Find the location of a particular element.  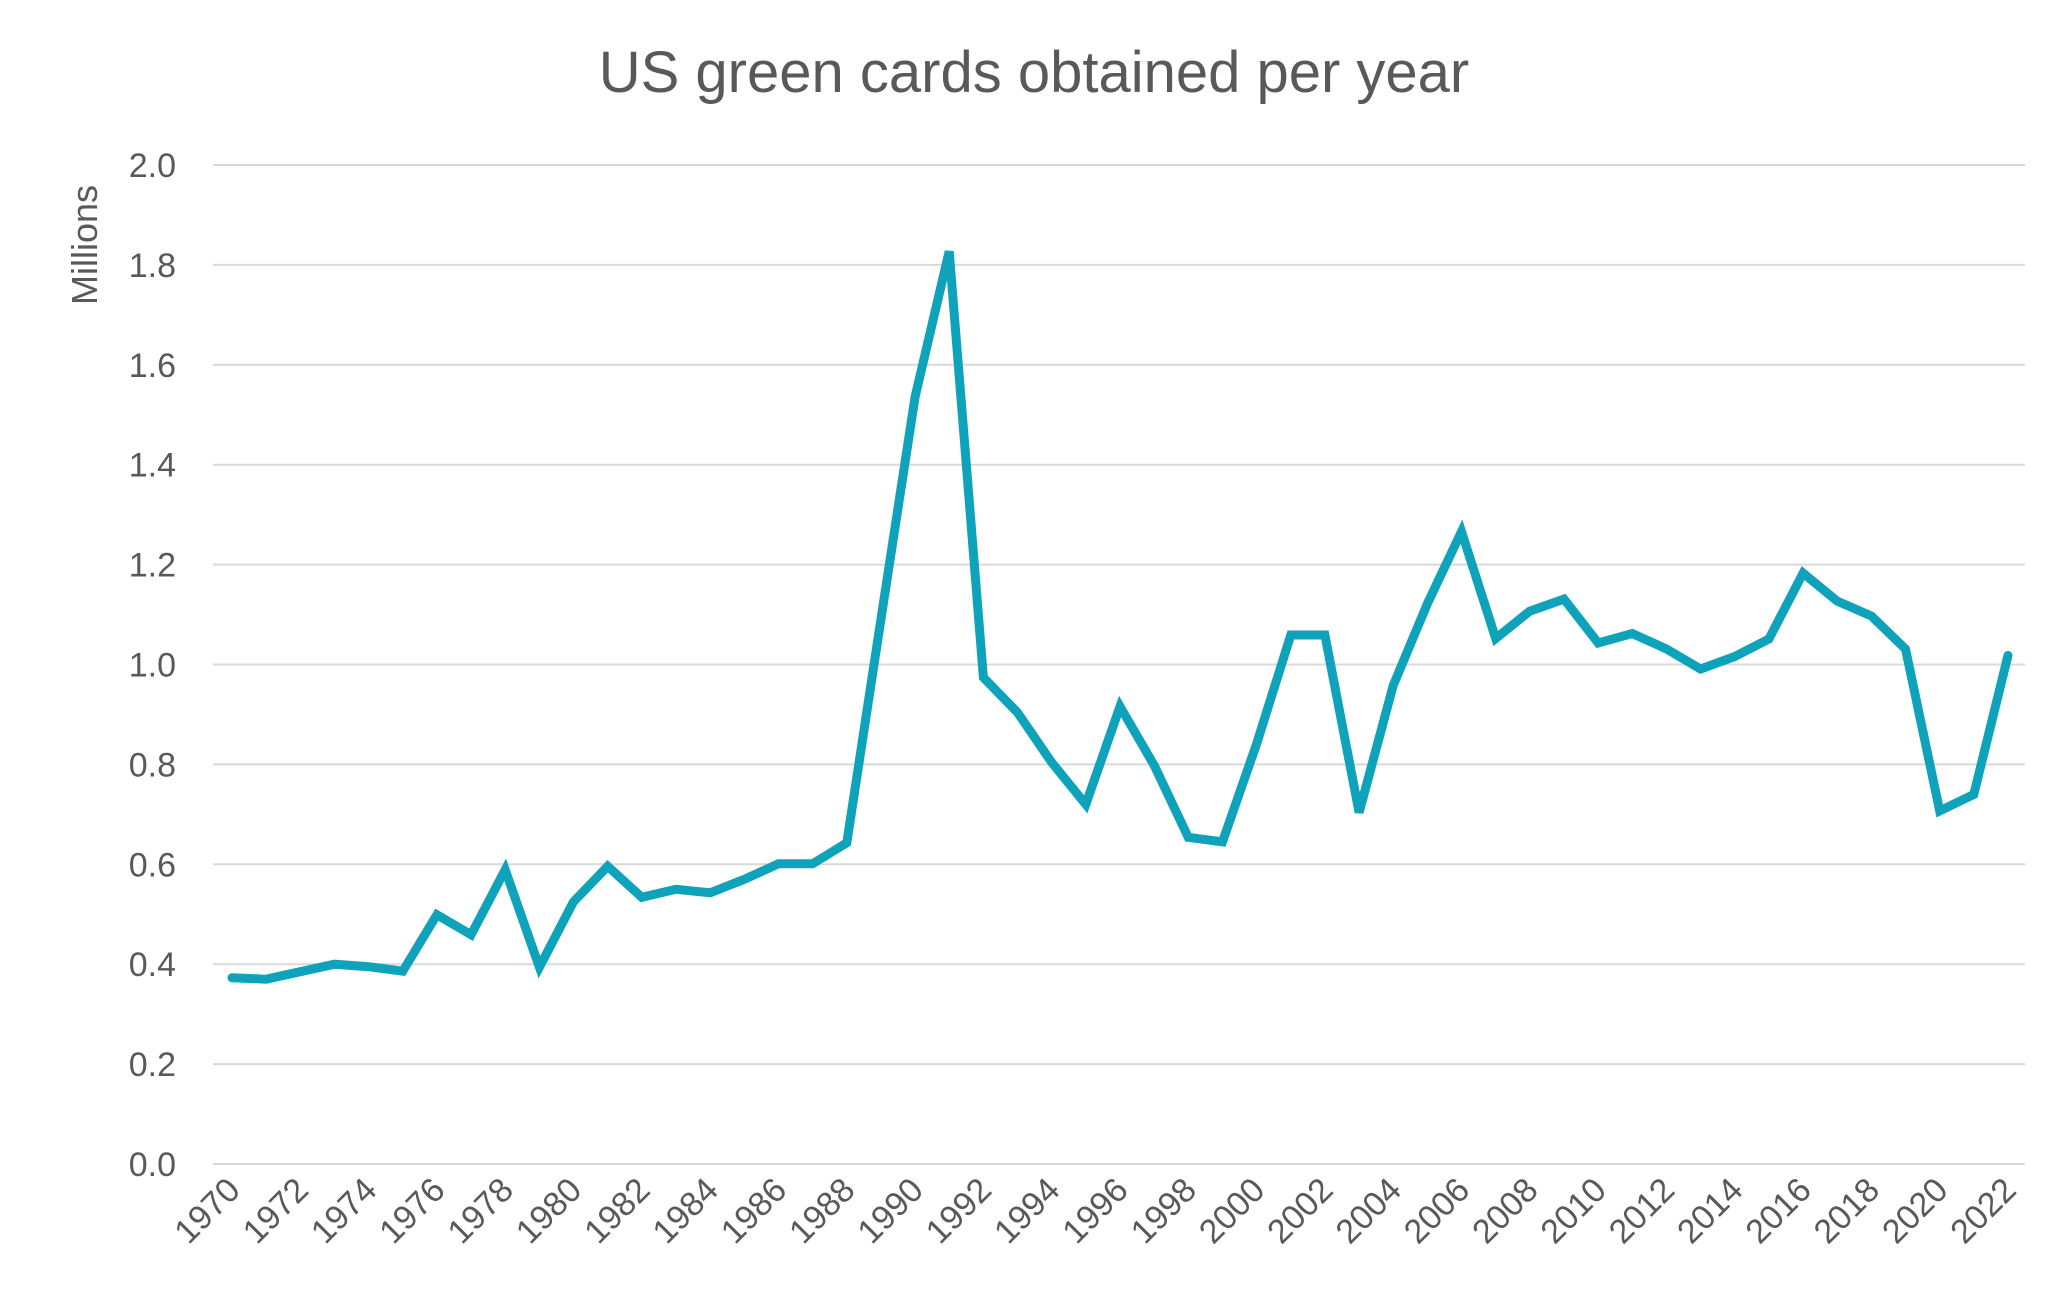

x-tick-label: 2016 is located at coordinates (1778, 1211).